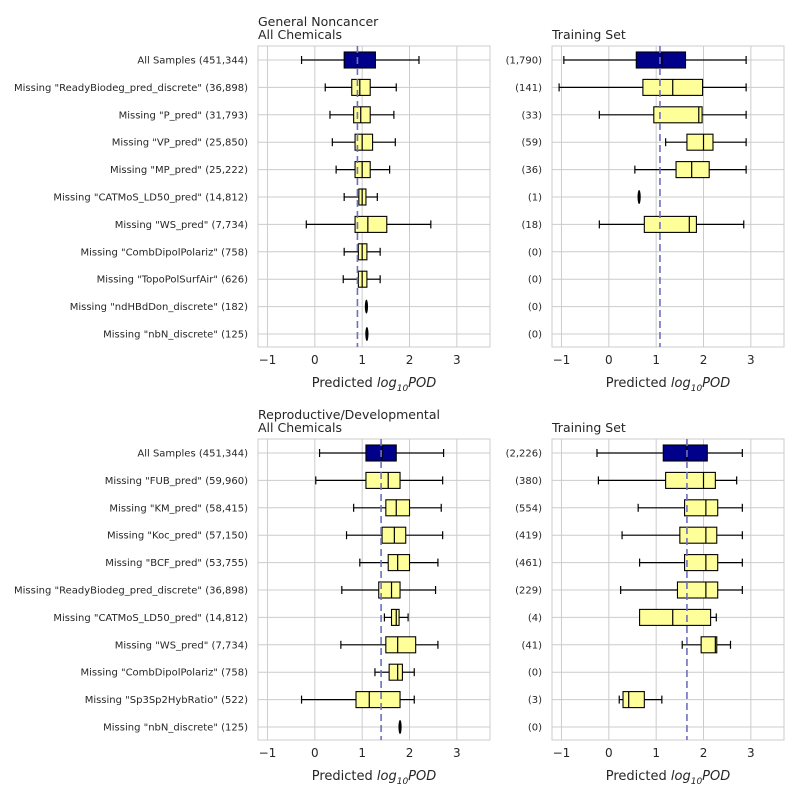 This screenshot has height=800, width=800. What do you see at coordinates (531, 225) in the screenshot?
I see `category-label: (18)` at bounding box center [531, 225].